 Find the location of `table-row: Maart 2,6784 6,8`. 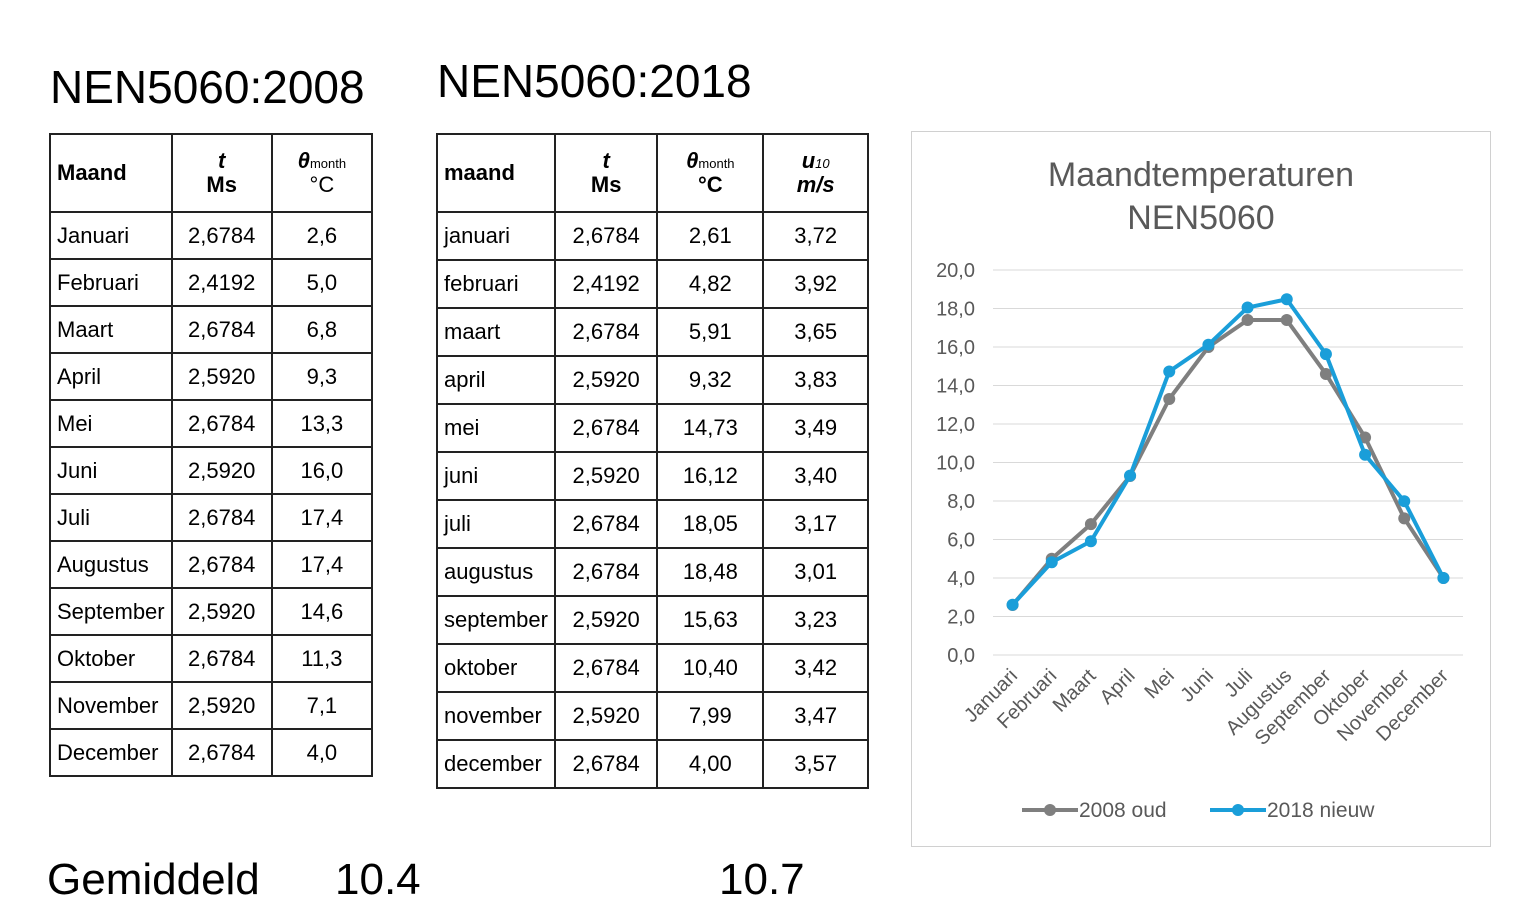

table-row: Maart 2,6784 6,8 is located at coordinates (211, 329).